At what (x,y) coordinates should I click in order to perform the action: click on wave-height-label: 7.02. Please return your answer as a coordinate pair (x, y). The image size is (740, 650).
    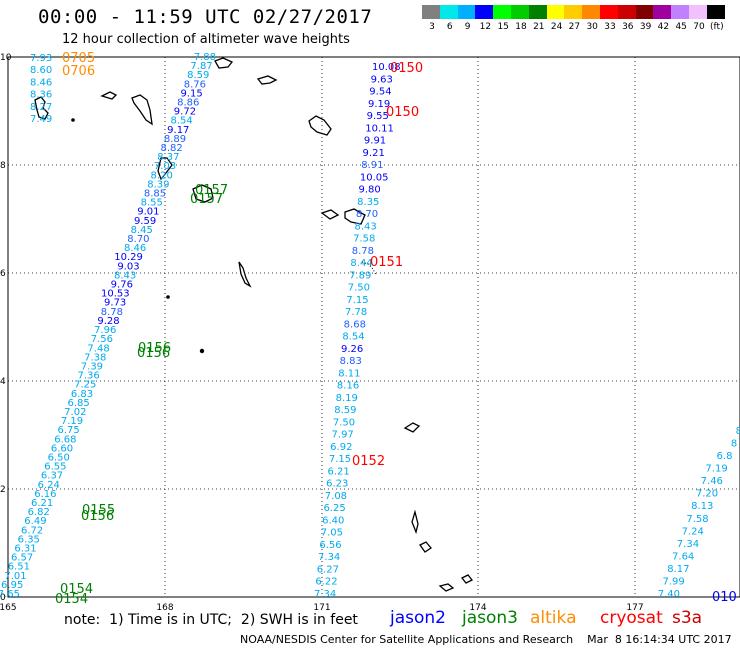
    Looking at the image, I should click on (75, 412).